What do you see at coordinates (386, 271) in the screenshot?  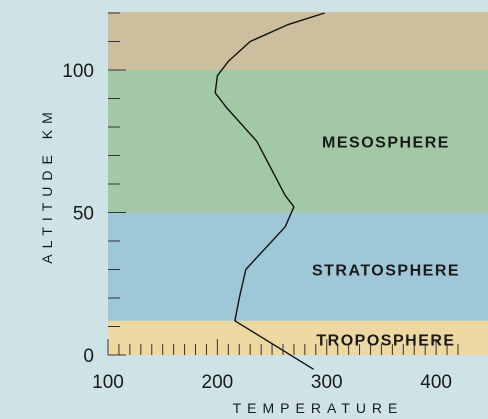 I see `layer-label-stratosphere: STRATOSPHERE` at bounding box center [386, 271].